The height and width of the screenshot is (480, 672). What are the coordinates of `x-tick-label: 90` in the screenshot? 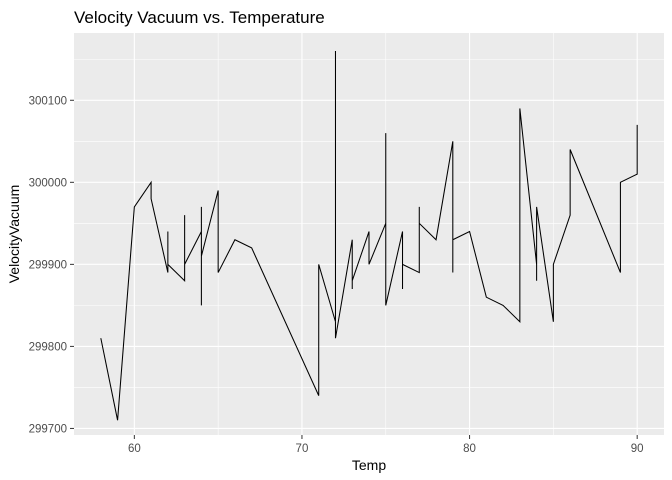 It's located at (637, 449).